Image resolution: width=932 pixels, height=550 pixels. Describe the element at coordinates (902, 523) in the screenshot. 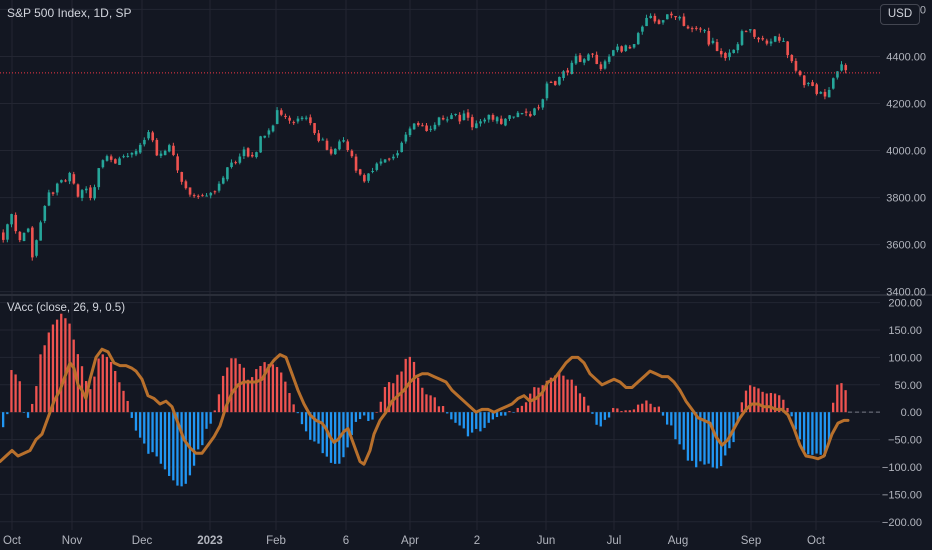

I see `indicator-tick-label: −200.00` at that location.